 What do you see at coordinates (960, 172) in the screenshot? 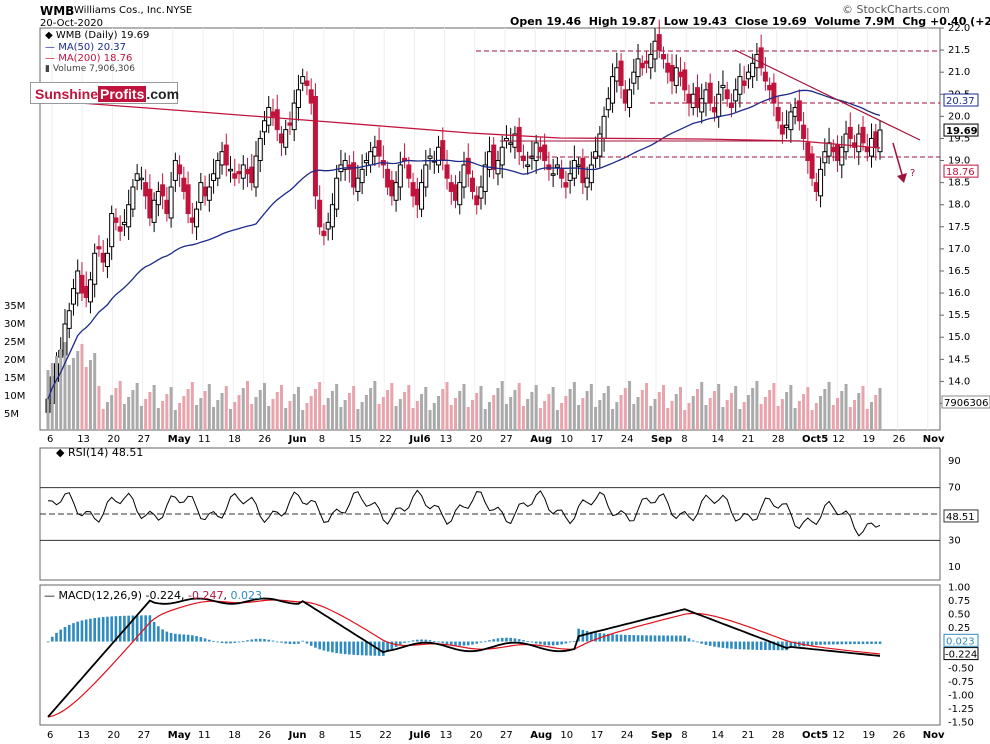
I see `price-label-ma200: 18.76` at bounding box center [960, 172].